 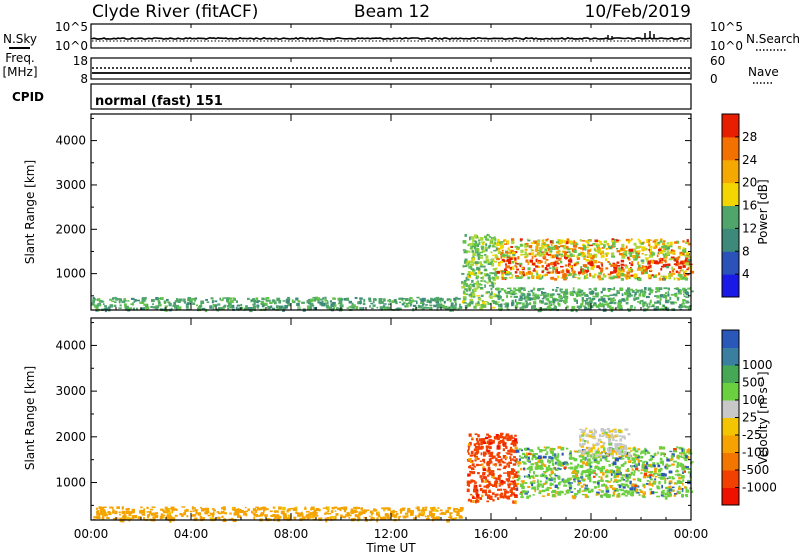 What do you see at coordinates (391, 534) in the screenshot?
I see `x-tick-label: 12:00` at bounding box center [391, 534].